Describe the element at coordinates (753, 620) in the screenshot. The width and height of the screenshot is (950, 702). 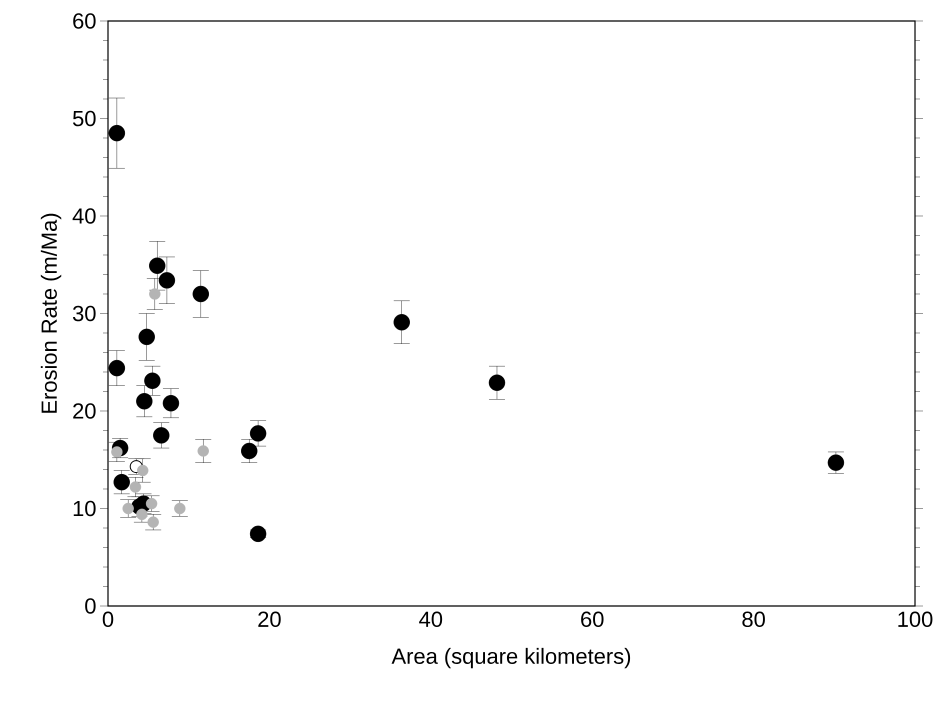
I see `x-tick-label: 80` at that location.